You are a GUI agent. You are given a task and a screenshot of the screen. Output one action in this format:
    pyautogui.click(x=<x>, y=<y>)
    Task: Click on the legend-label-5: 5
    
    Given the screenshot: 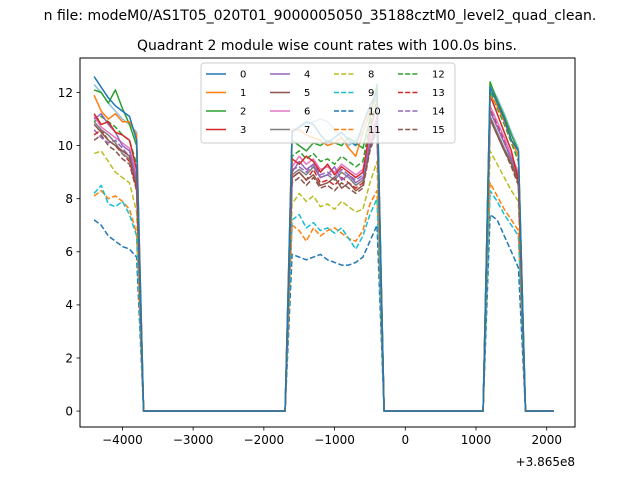 What is the action you would take?
    pyautogui.click(x=307, y=93)
    